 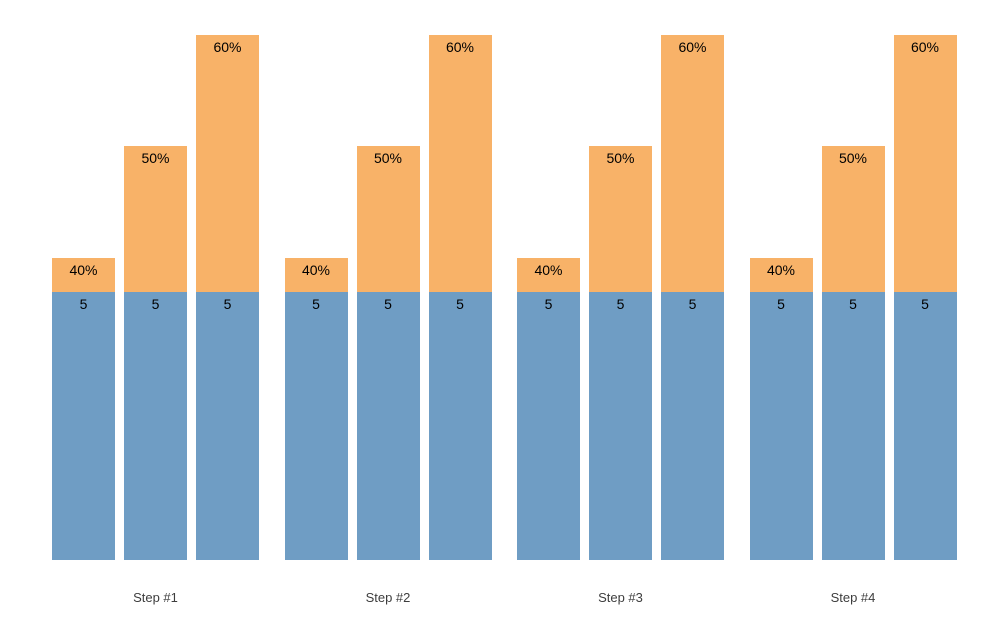 I want to click on category-label: Step #1, so click(x=155, y=597).